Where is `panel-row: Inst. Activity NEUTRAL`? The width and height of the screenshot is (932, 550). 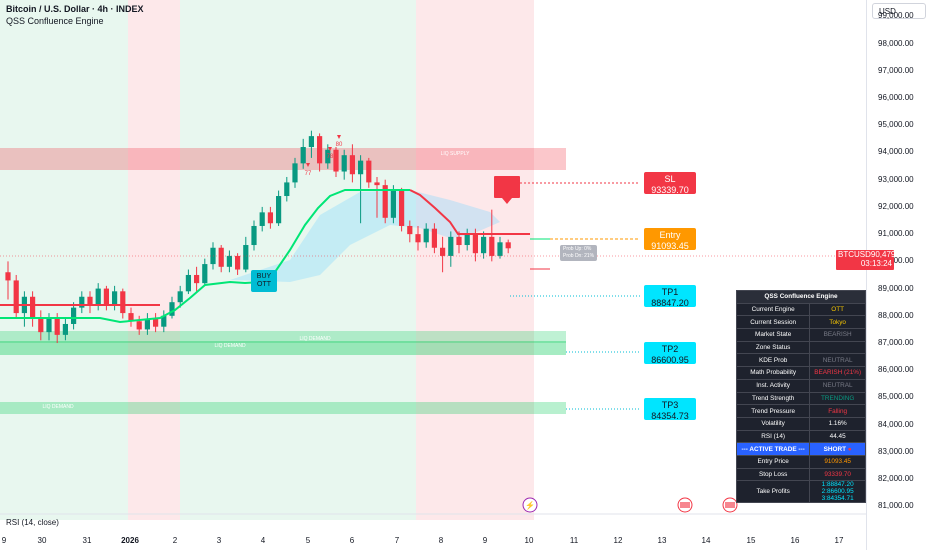 panel-row: Inst. Activity NEUTRAL is located at coordinates (800, 385).